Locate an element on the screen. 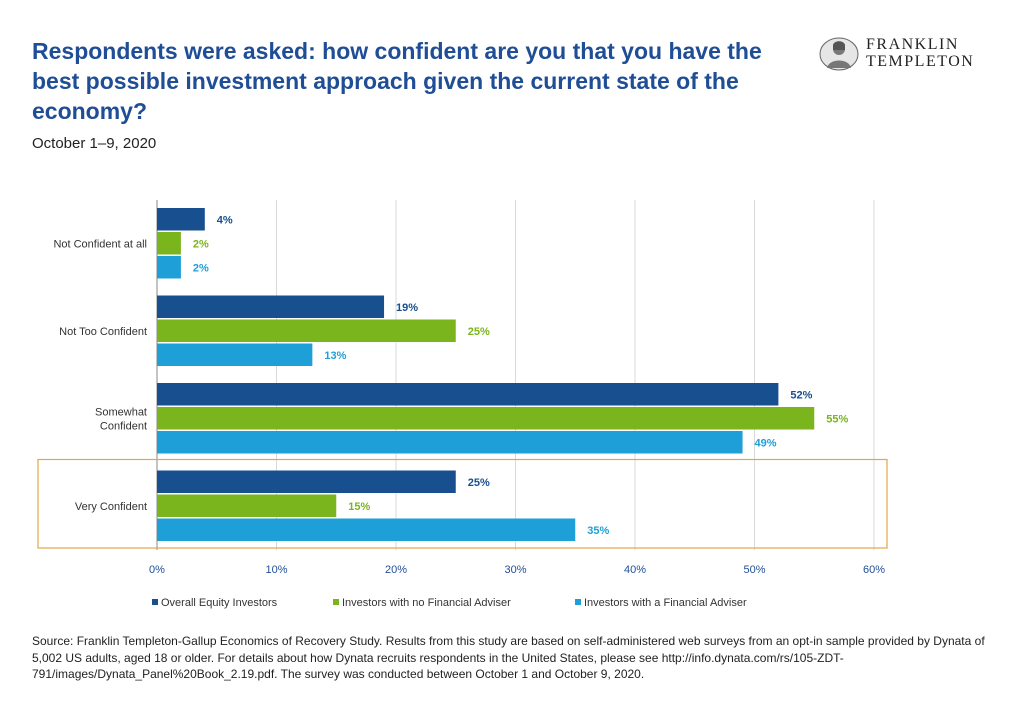  legend-label: Investors with no Financial Adviser is located at coordinates (426, 603).